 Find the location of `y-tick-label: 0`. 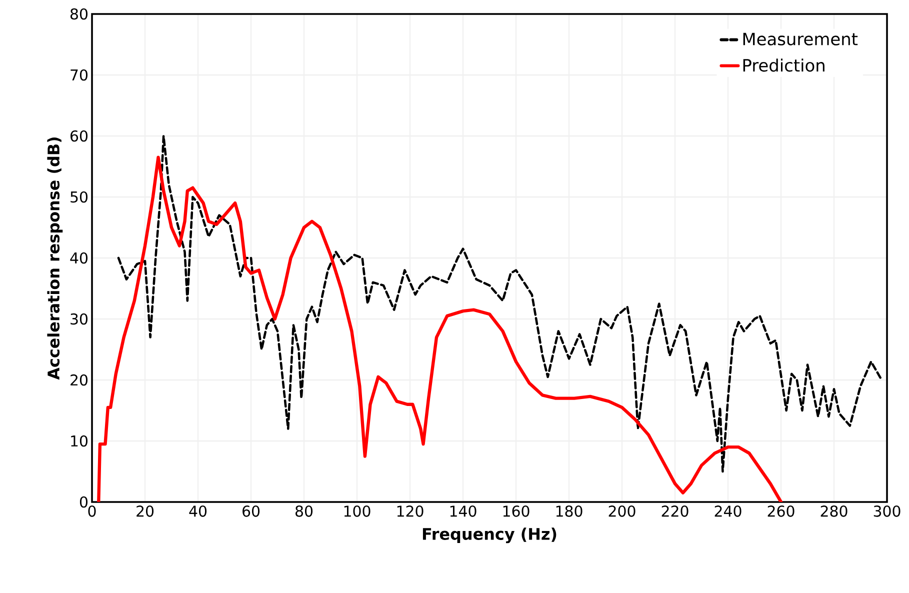

y-tick-label: 0 is located at coordinates (84, 502).